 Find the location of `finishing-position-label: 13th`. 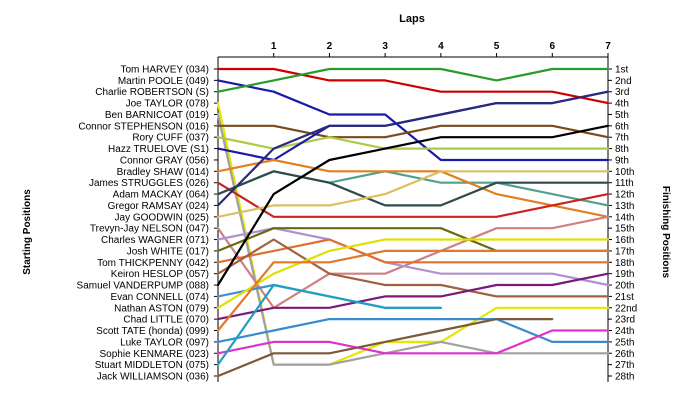

finishing-position-label: 13th is located at coordinates (624, 206).